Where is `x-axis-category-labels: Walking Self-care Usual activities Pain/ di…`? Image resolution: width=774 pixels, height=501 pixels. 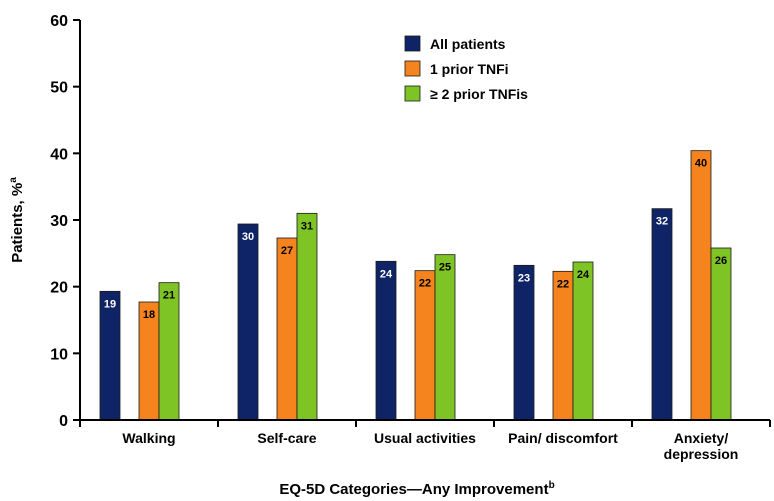
x-axis-category-labels: Walking Self-care Usual activities Pain/ di… is located at coordinates (425, 441).